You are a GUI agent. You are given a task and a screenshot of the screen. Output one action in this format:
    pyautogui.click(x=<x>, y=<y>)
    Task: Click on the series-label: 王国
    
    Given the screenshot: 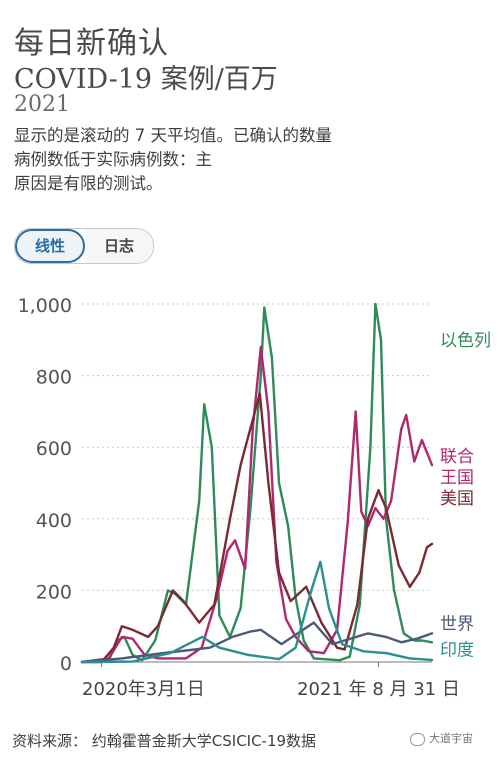 What is the action you would take?
    pyautogui.click(x=457, y=478)
    